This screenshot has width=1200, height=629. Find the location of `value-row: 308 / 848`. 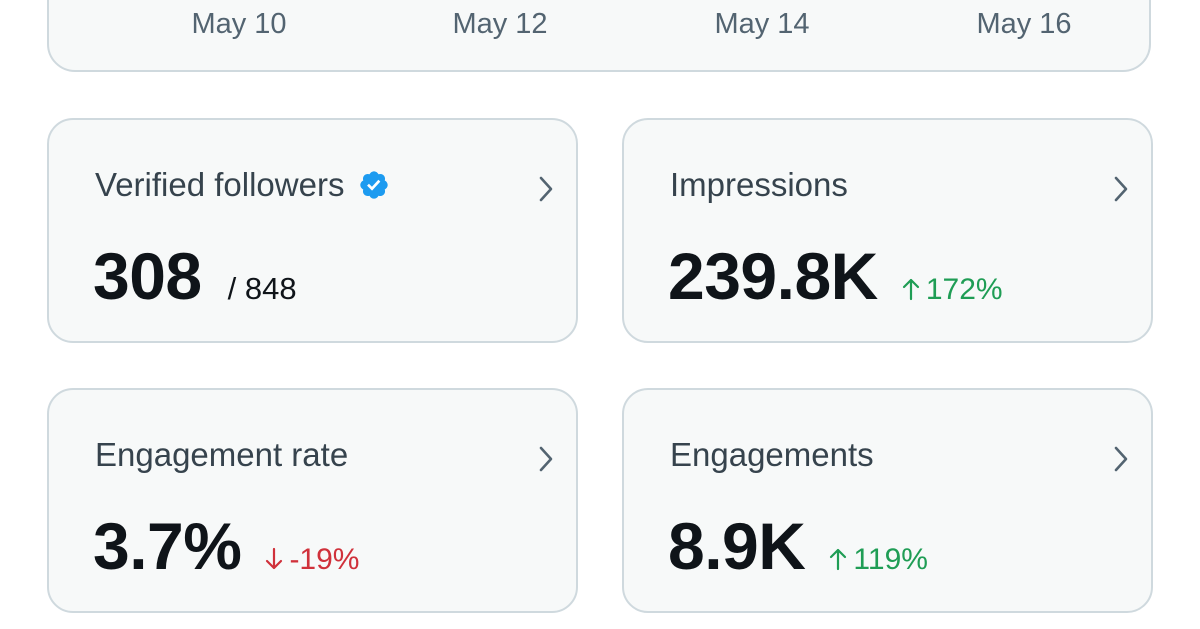

value-row: 308 / 848 is located at coordinates (195, 276).